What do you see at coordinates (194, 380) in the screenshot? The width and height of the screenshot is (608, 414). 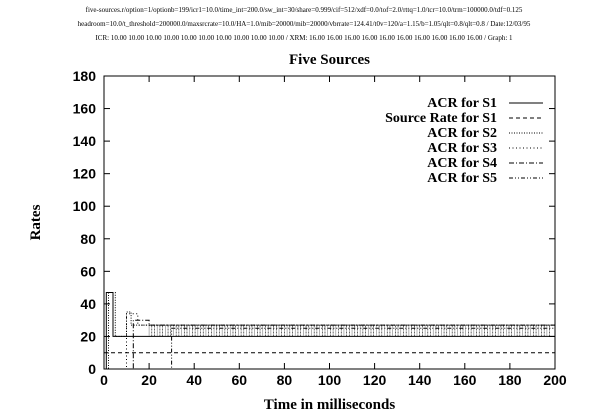 I see `x-tick-label: 40` at bounding box center [194, 380].